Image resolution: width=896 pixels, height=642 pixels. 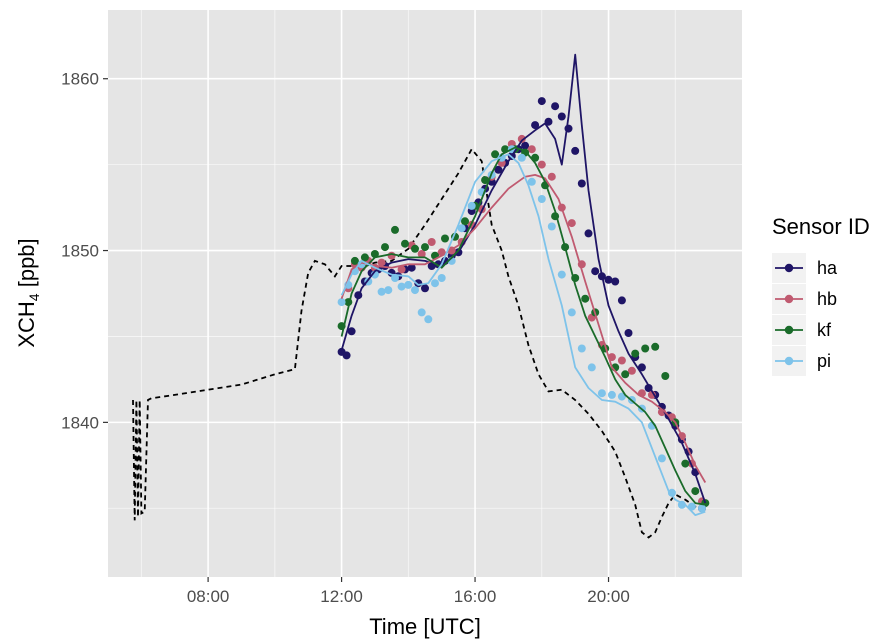 I want to click on legend: Sensor ID ha hb kf pi, so click(x=821, y=295).